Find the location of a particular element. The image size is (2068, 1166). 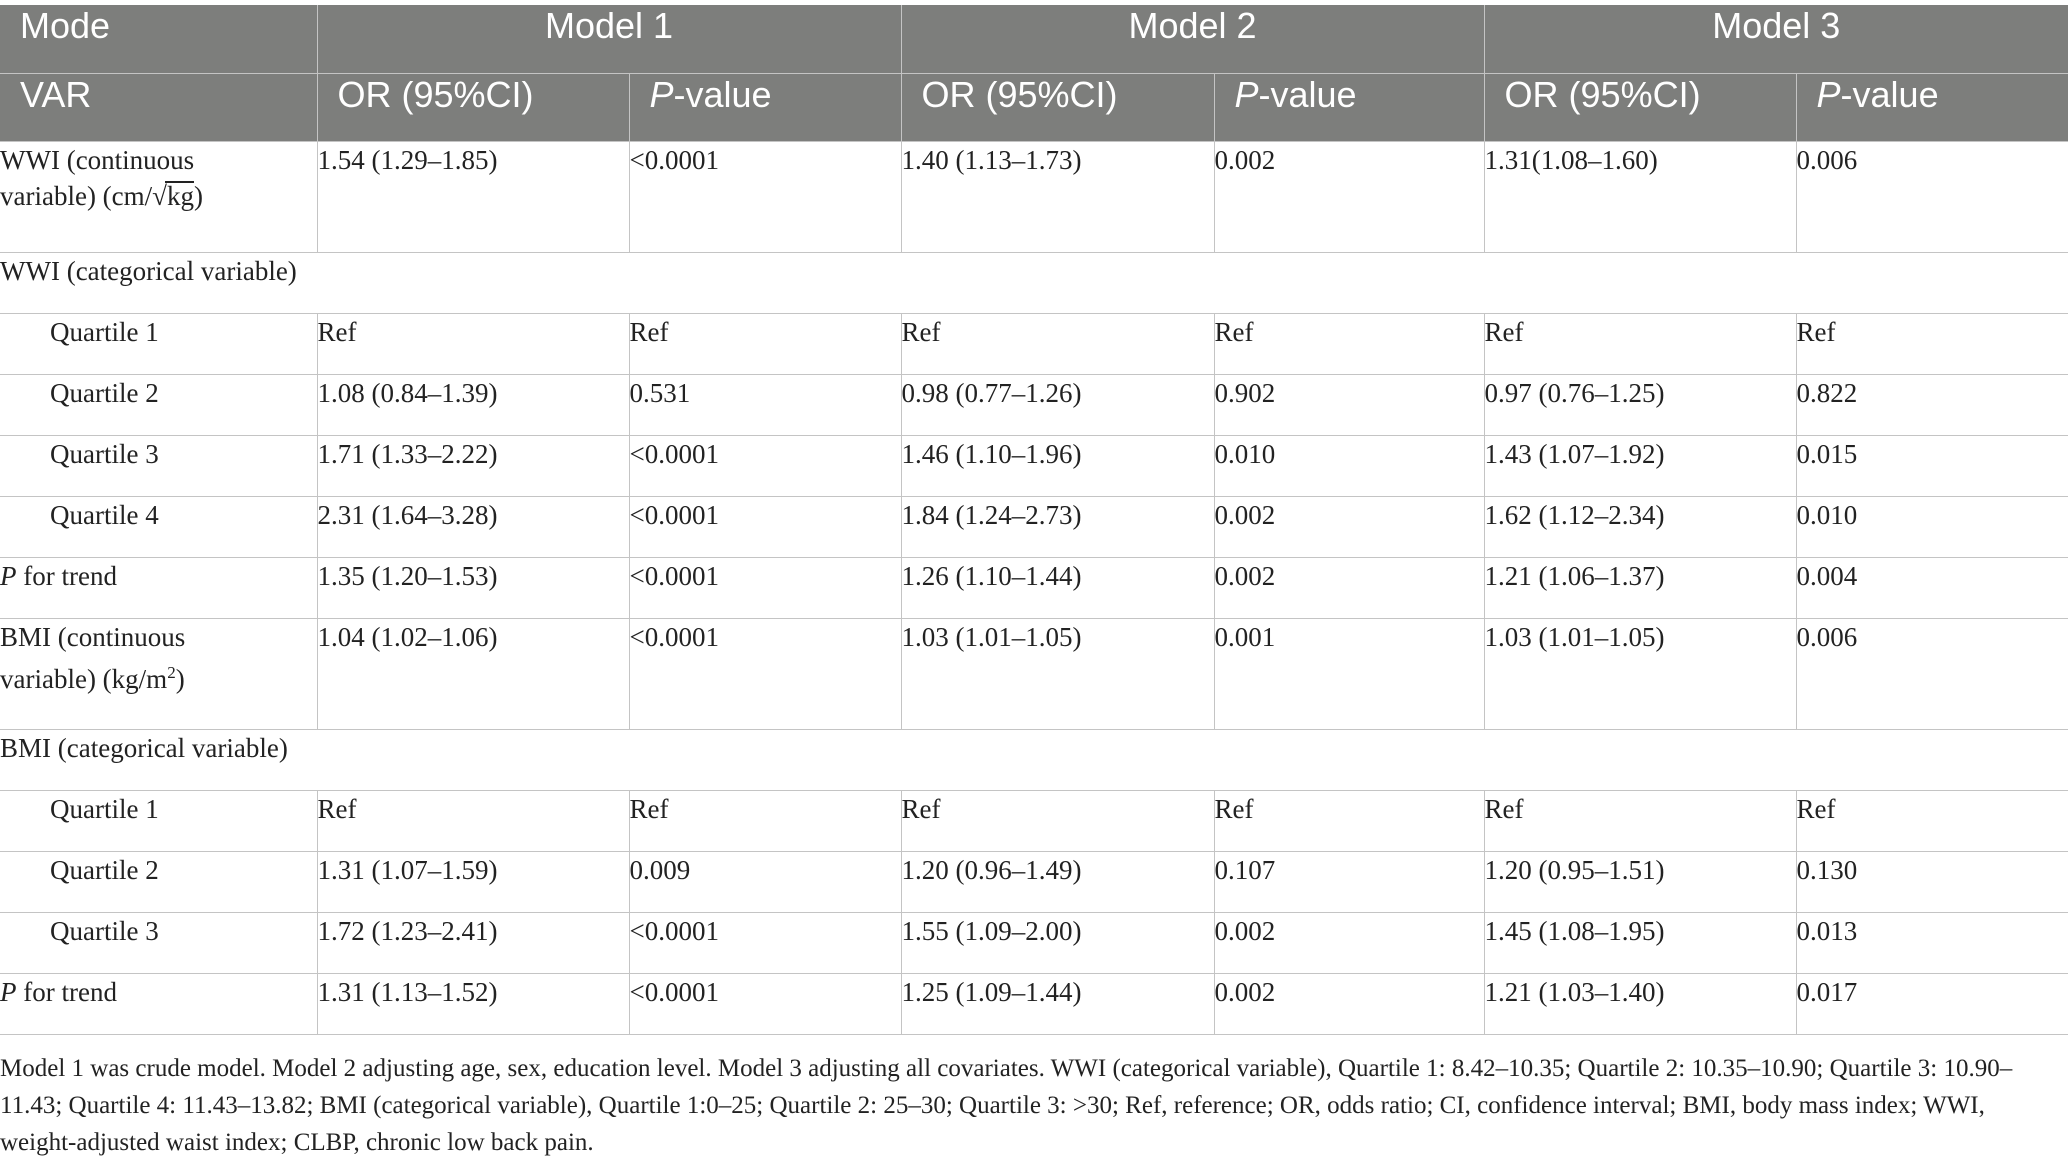

m2-p-cell: Ref is located at coordinates (1349, 820).